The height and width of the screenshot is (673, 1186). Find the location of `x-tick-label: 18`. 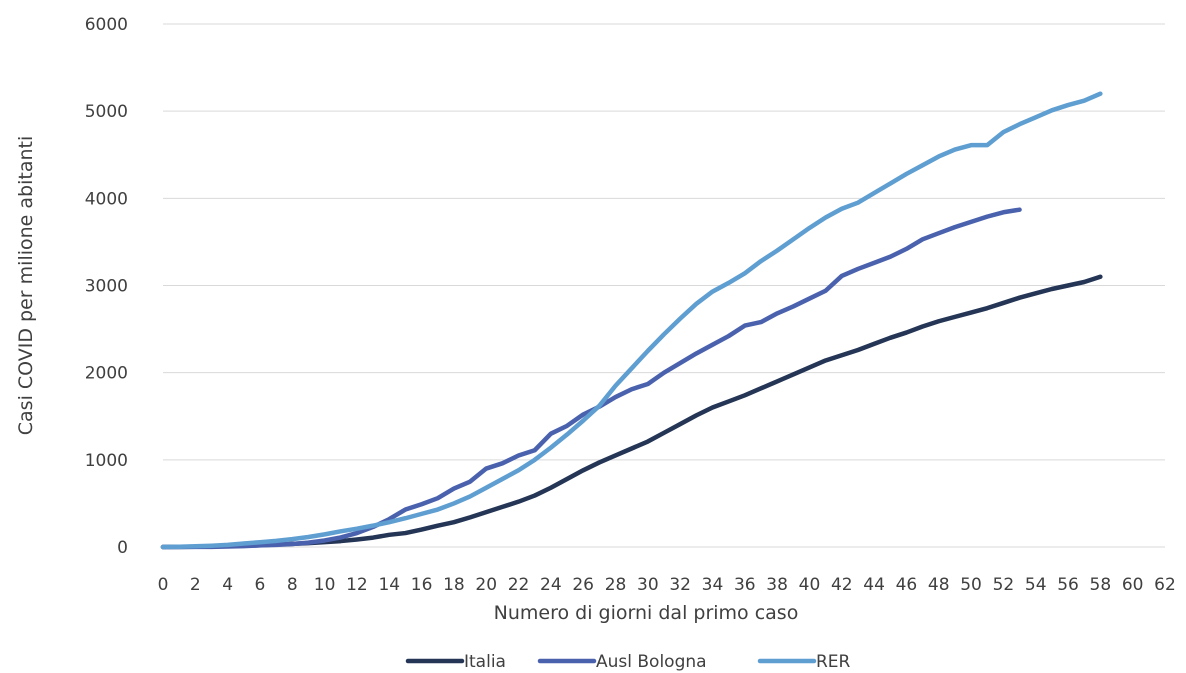

x-tick-label: 18 is located at coordinates (454, 585).